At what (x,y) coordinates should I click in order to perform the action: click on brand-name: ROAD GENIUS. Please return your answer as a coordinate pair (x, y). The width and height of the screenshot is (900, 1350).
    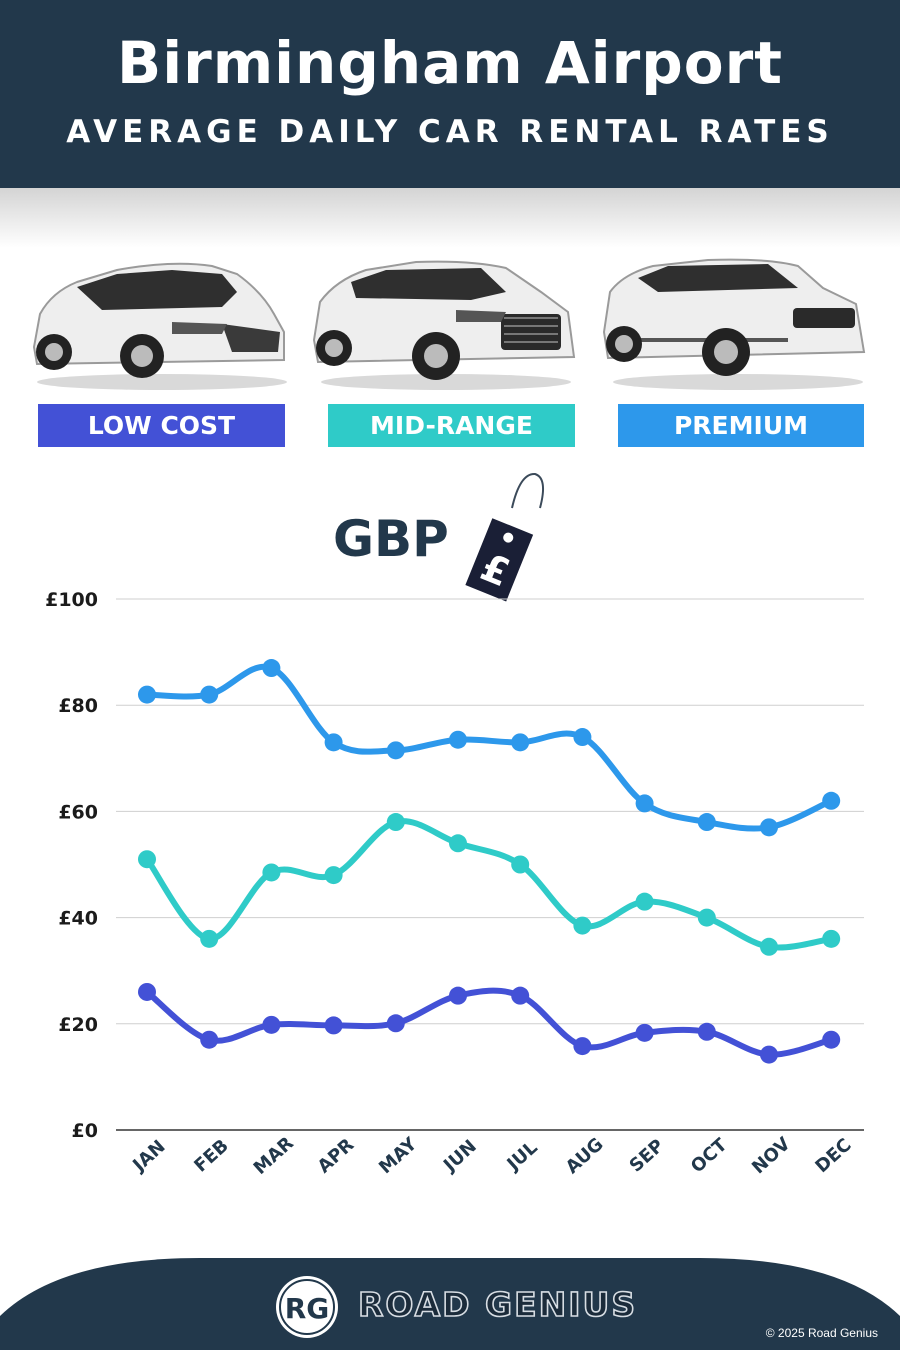
    Looking at the image, I should click on (497, 1304).